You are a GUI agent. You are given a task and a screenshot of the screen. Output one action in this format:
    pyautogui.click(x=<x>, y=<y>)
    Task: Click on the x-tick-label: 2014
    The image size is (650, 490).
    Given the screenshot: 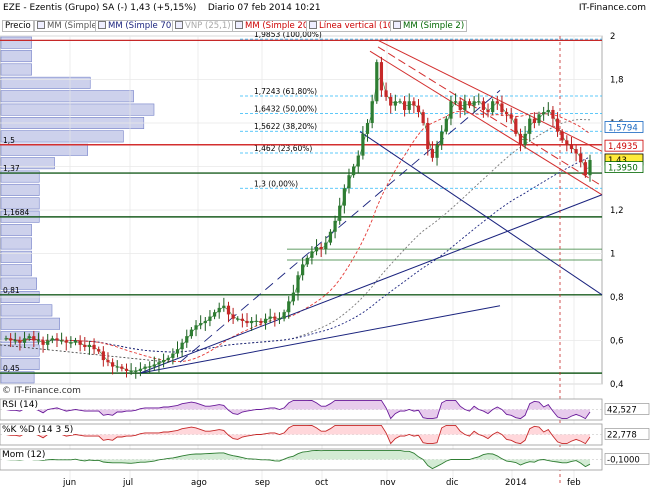 What is the action you would take?
    pyautogui.click(x=516, y=483)
    